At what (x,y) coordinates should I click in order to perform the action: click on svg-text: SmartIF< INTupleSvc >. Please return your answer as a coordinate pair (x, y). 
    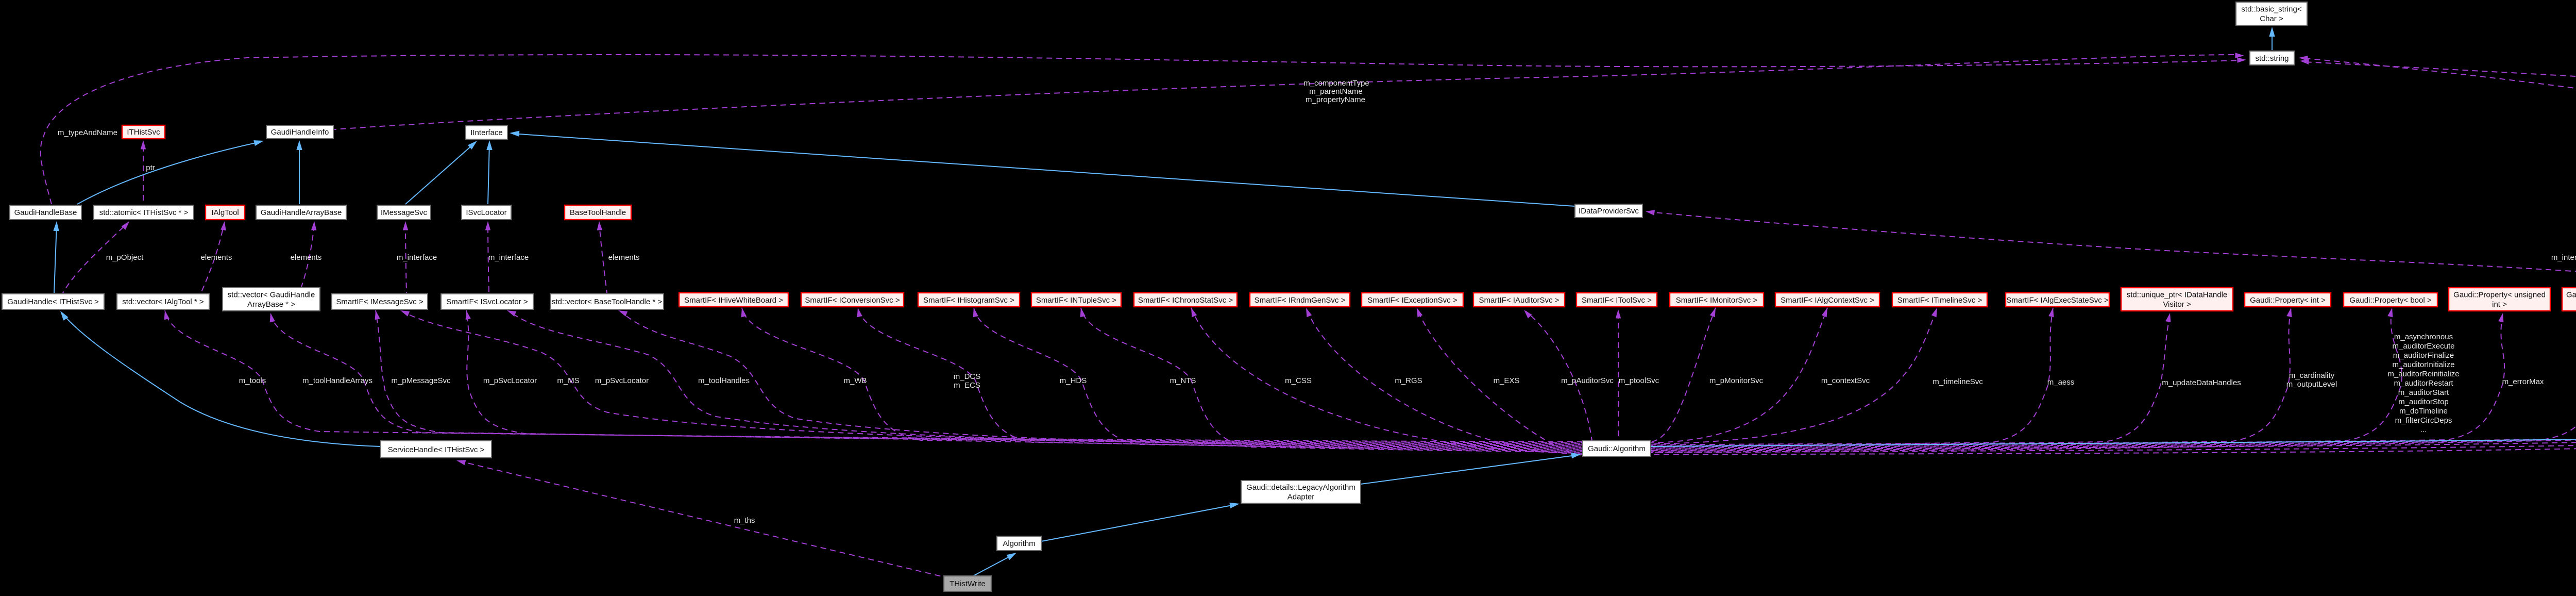
    Looking at the image, I should click on (1076, 300).